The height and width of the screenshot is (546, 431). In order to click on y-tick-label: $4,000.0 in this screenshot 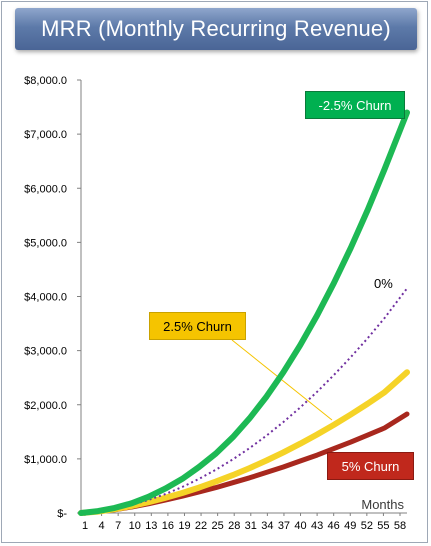, I will do `click(45, 298)`.